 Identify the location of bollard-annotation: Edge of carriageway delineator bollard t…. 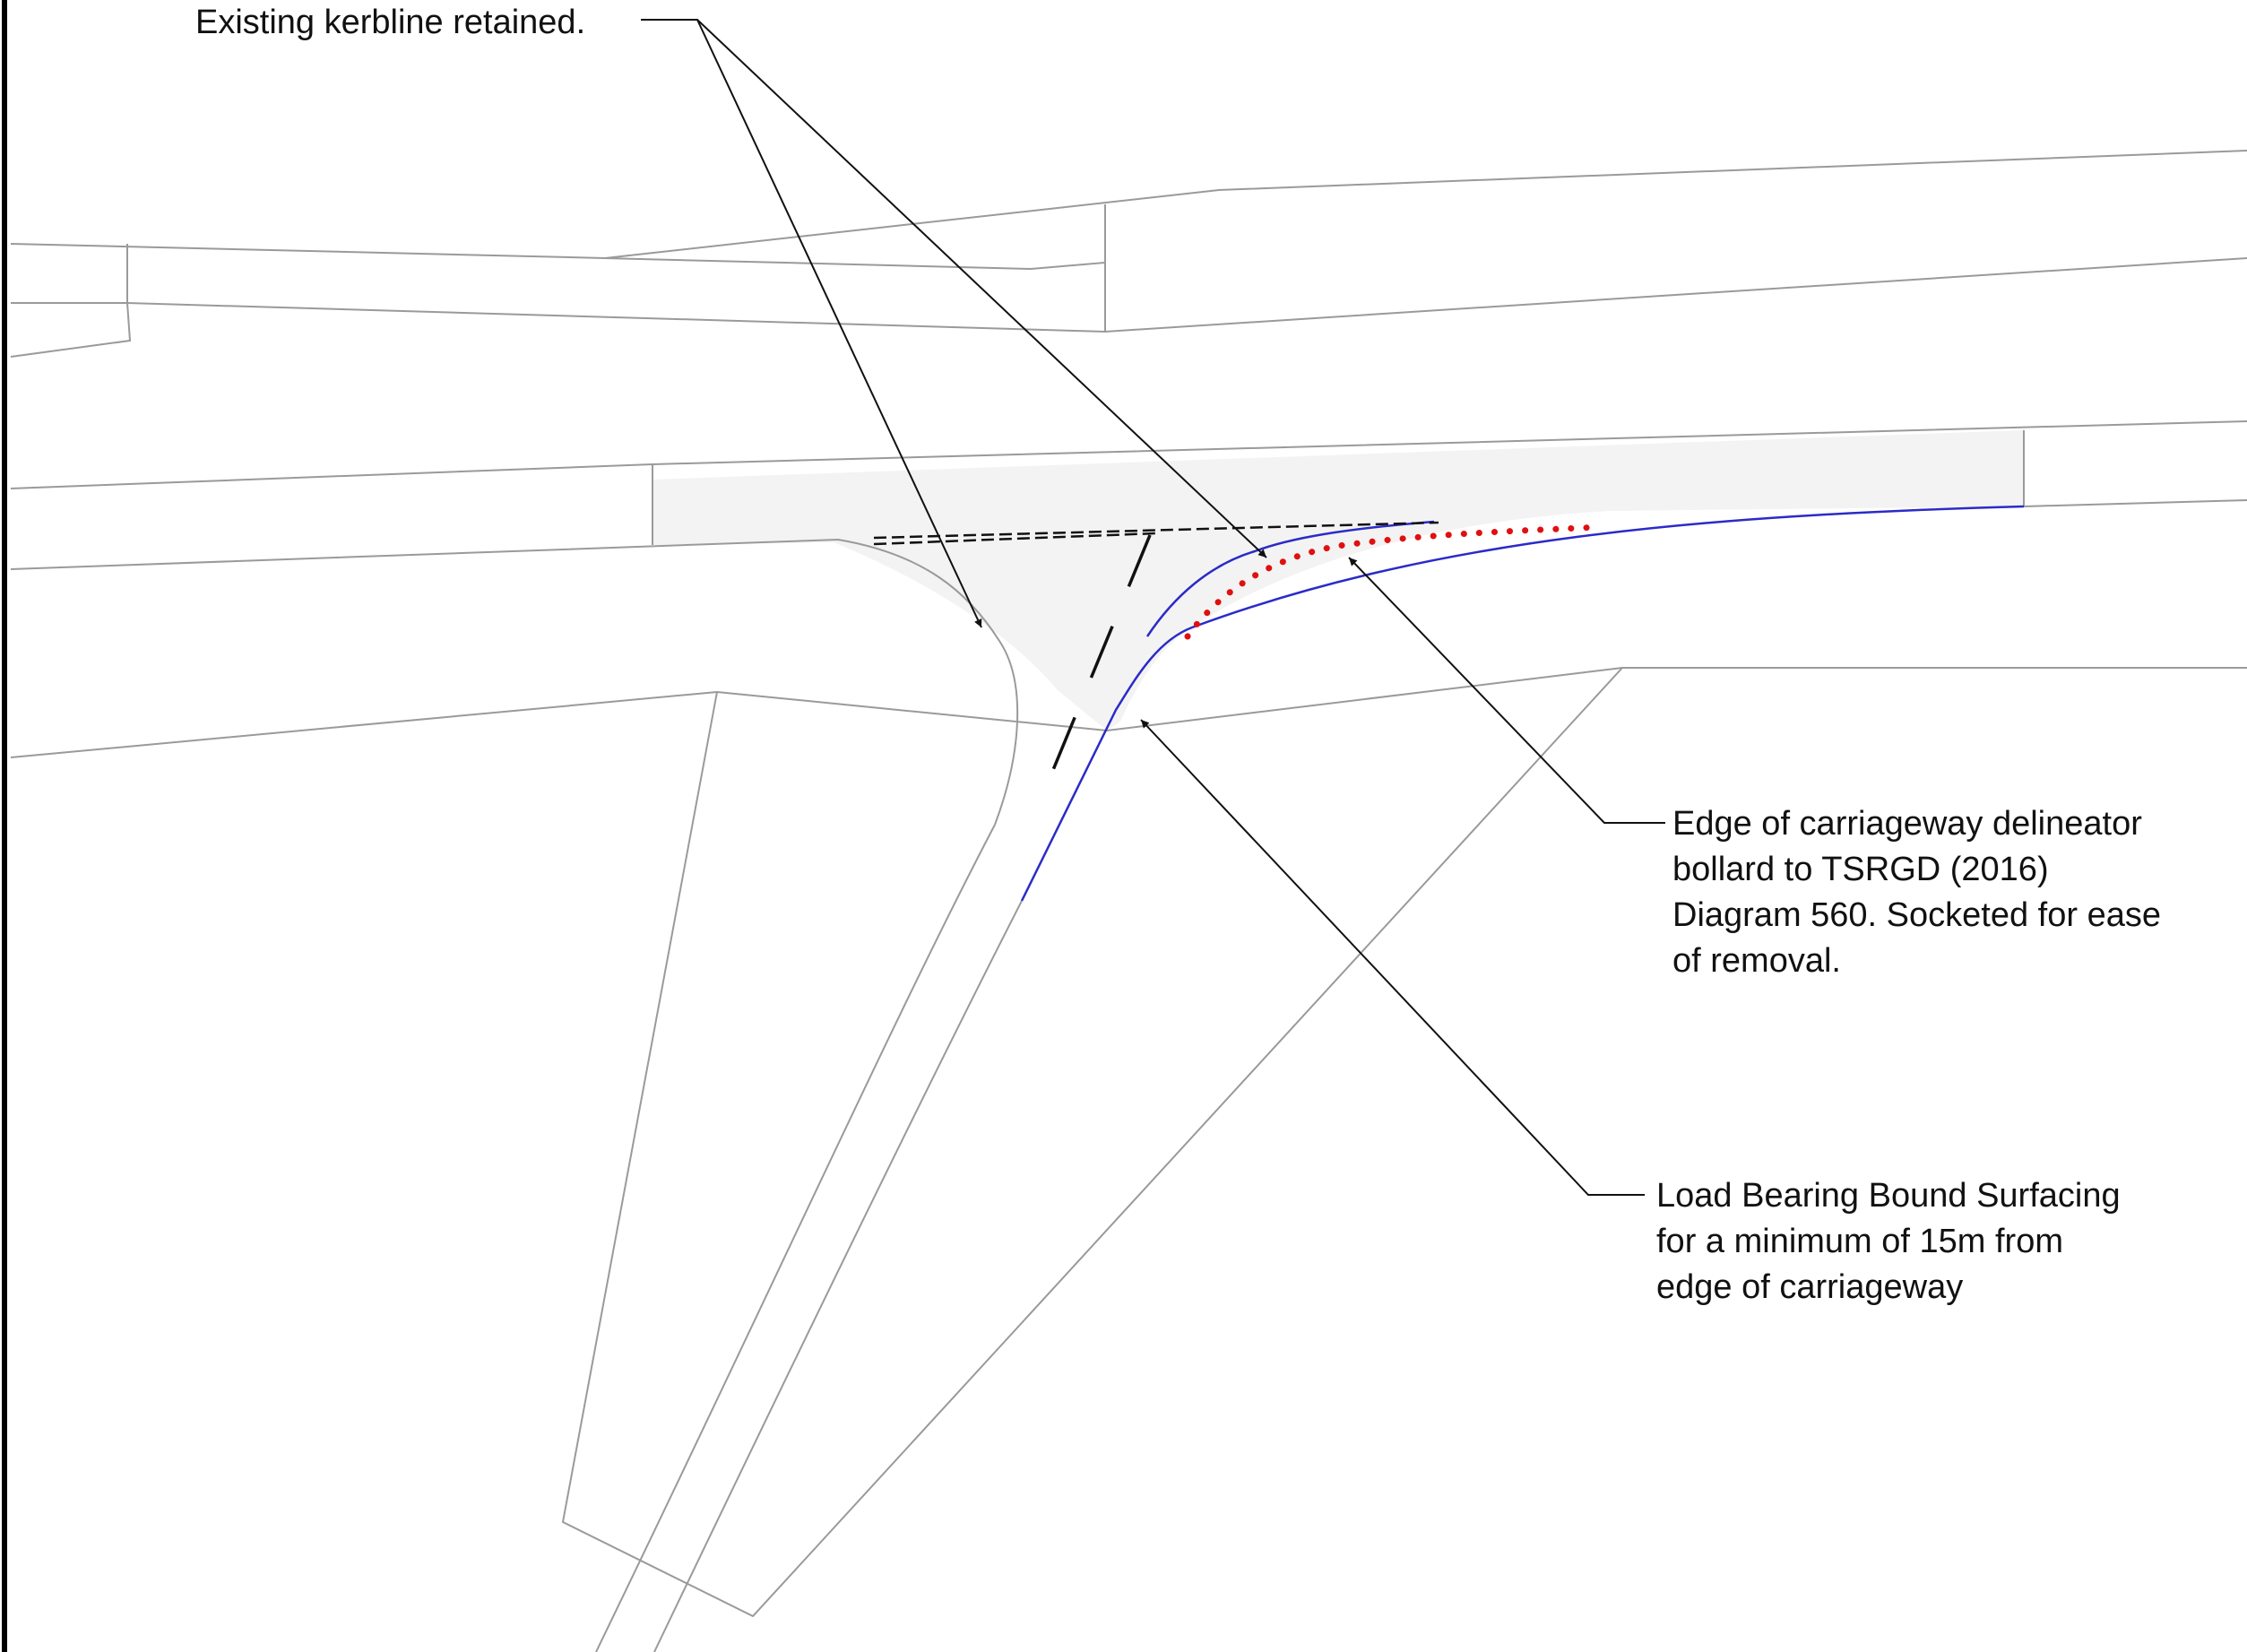
(1916, 892).